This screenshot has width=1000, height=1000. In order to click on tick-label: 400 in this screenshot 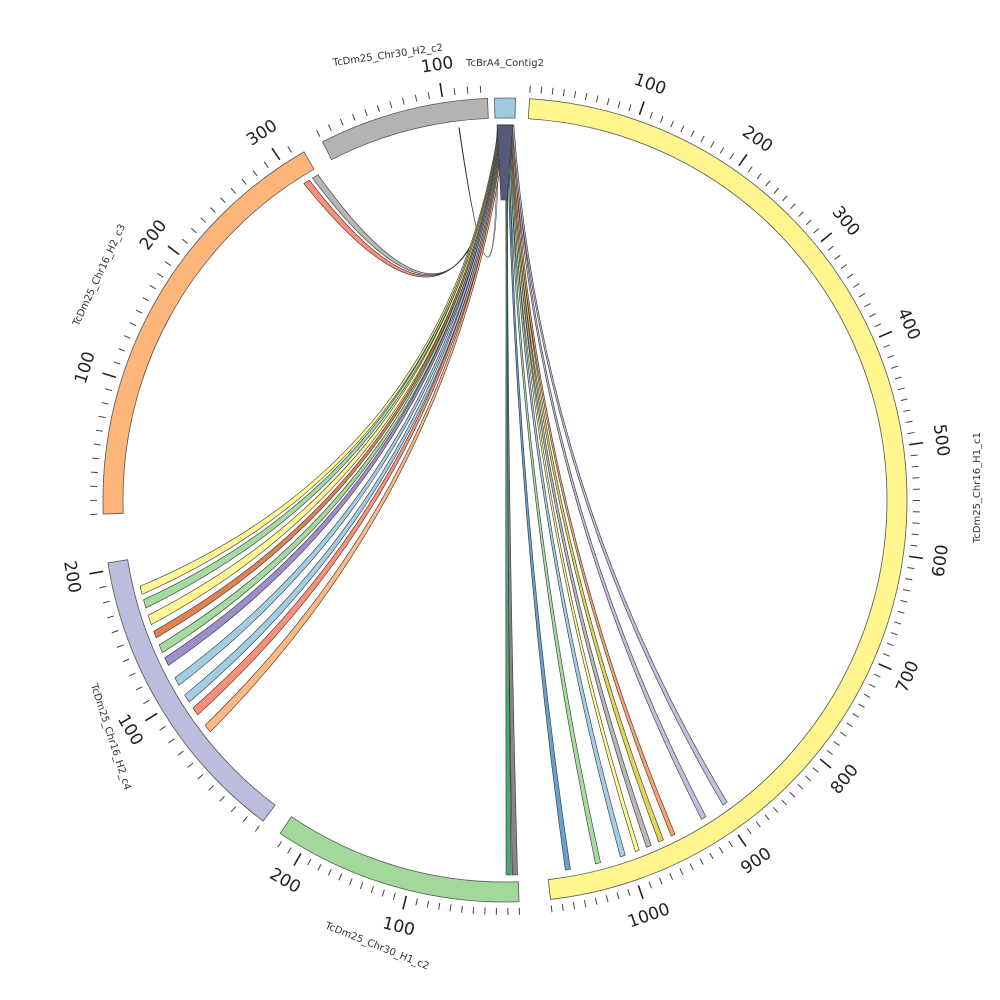, I will do `click(908, 324)`.